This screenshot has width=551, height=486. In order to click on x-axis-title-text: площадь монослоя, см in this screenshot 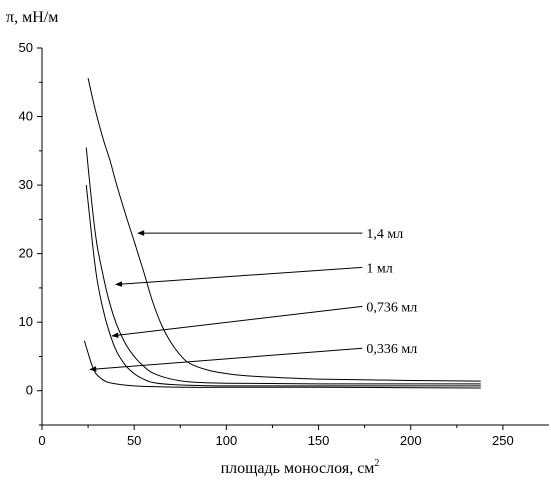, I will do `click(298, 468)`.